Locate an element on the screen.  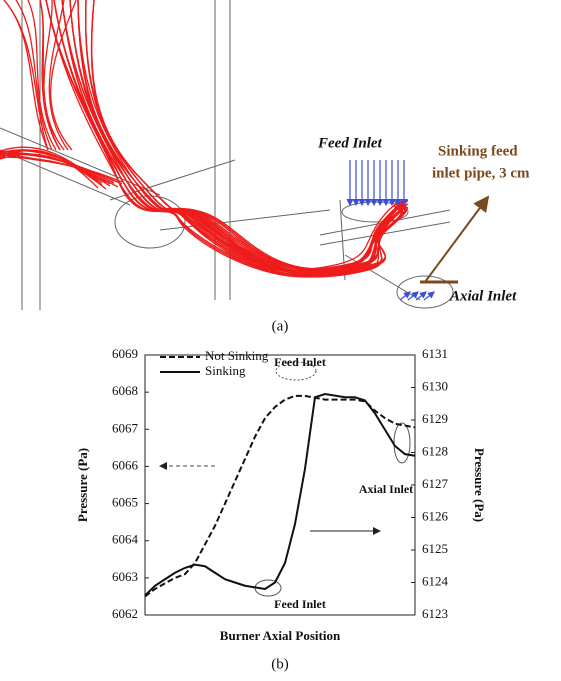
y2-tick-label: 6126 is located at coordinates (435, 515).